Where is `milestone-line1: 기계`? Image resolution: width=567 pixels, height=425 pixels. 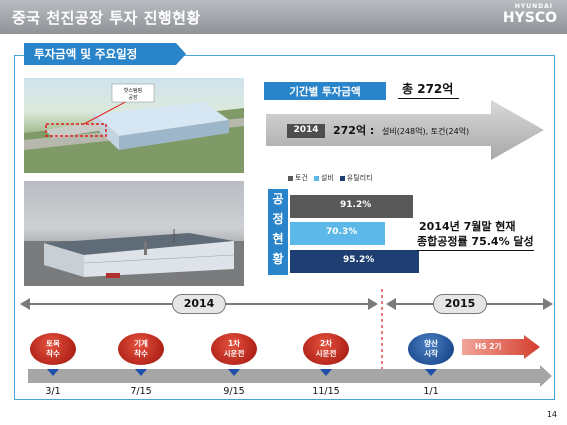 milestone-line1: 기계 is located at coordinates (141, 343).